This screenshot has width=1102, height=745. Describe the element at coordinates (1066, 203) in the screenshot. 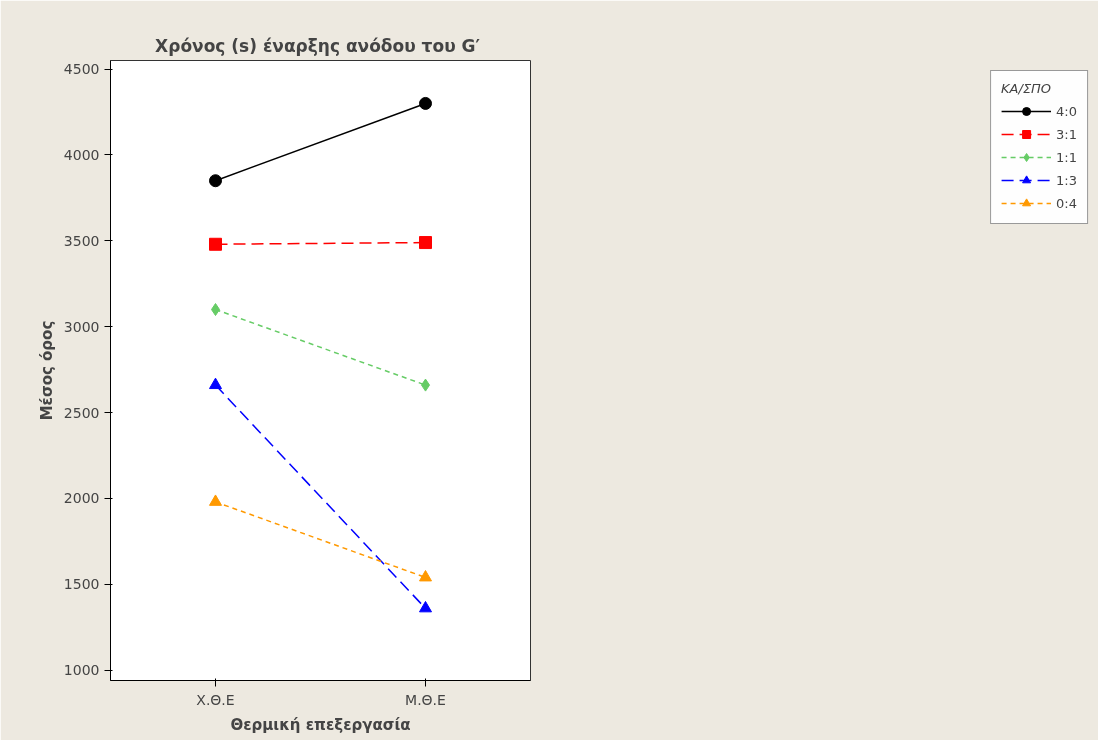

I see `legend-label: 0:4` at that location.